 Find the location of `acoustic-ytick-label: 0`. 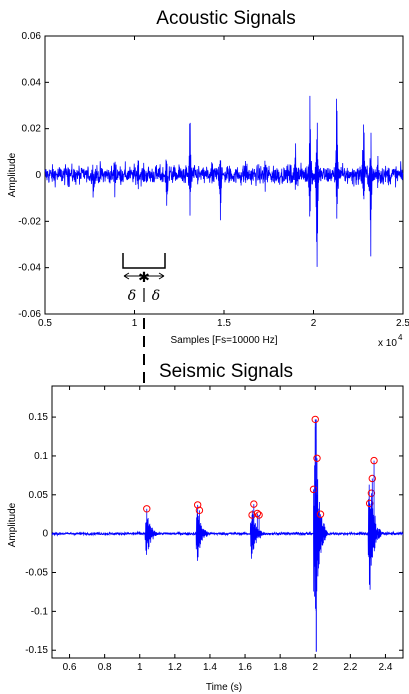

acoustic-ytick-label: 0 is located at coordinates (38, 175).